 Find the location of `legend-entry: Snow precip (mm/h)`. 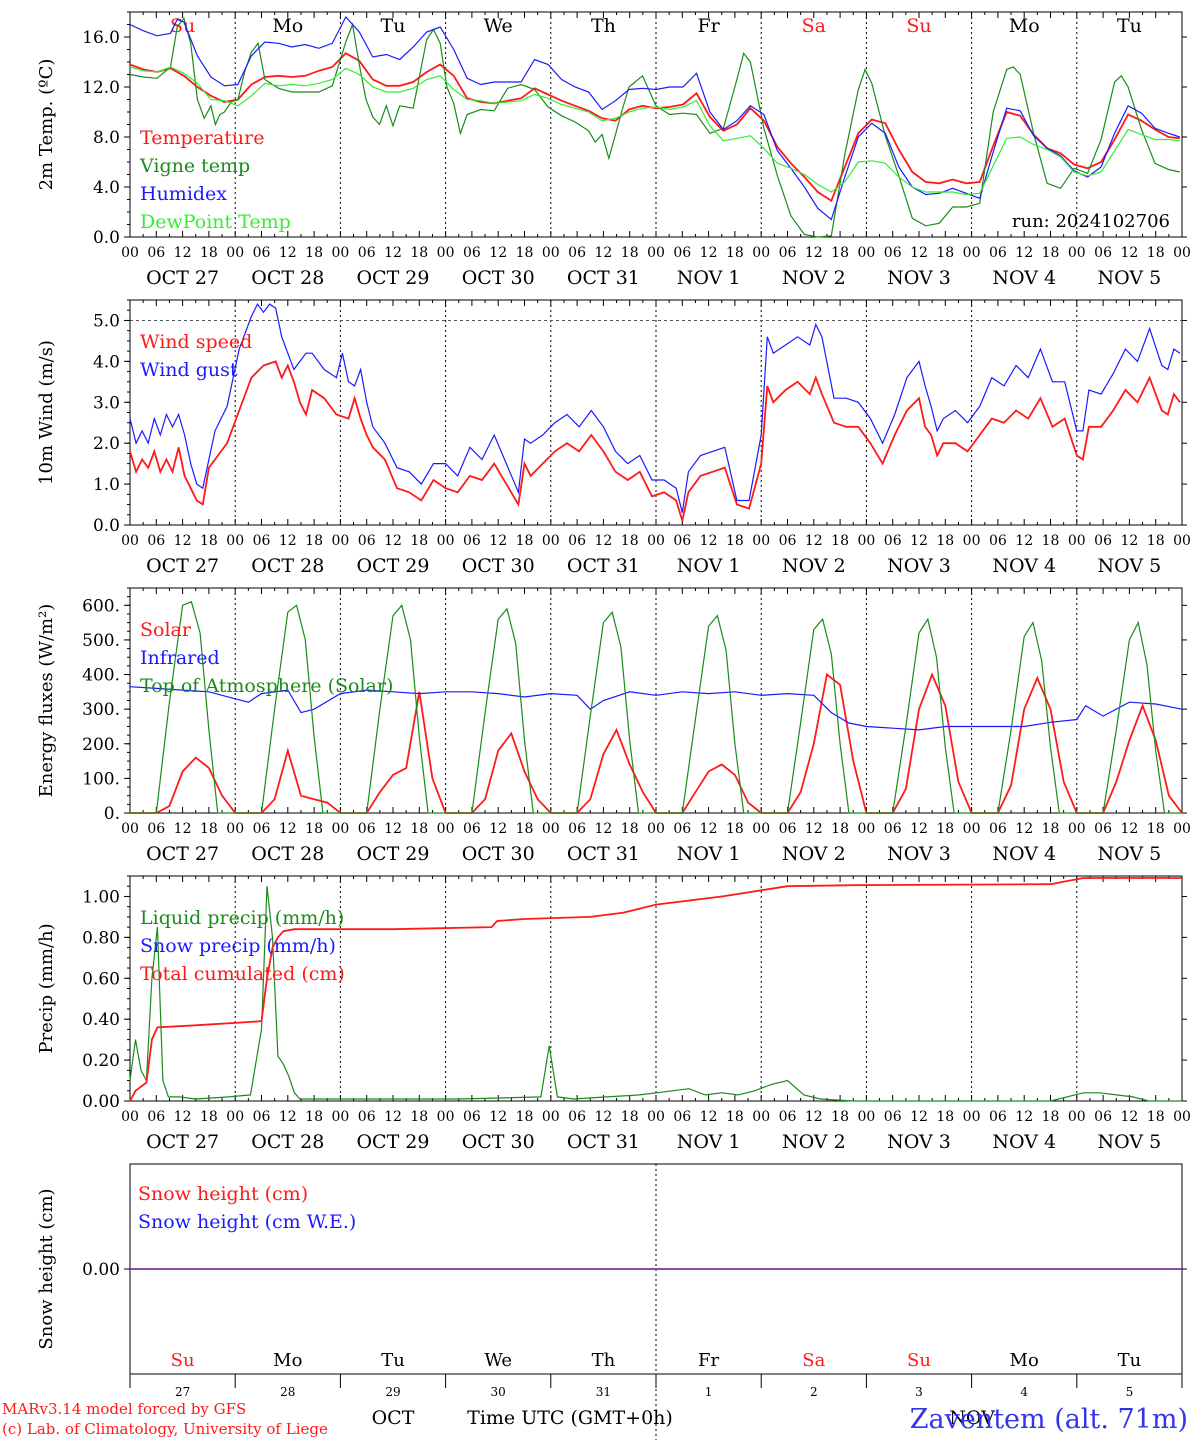

legend-entry: Snow precip (mm/h) is located at coordinates (238, 946).